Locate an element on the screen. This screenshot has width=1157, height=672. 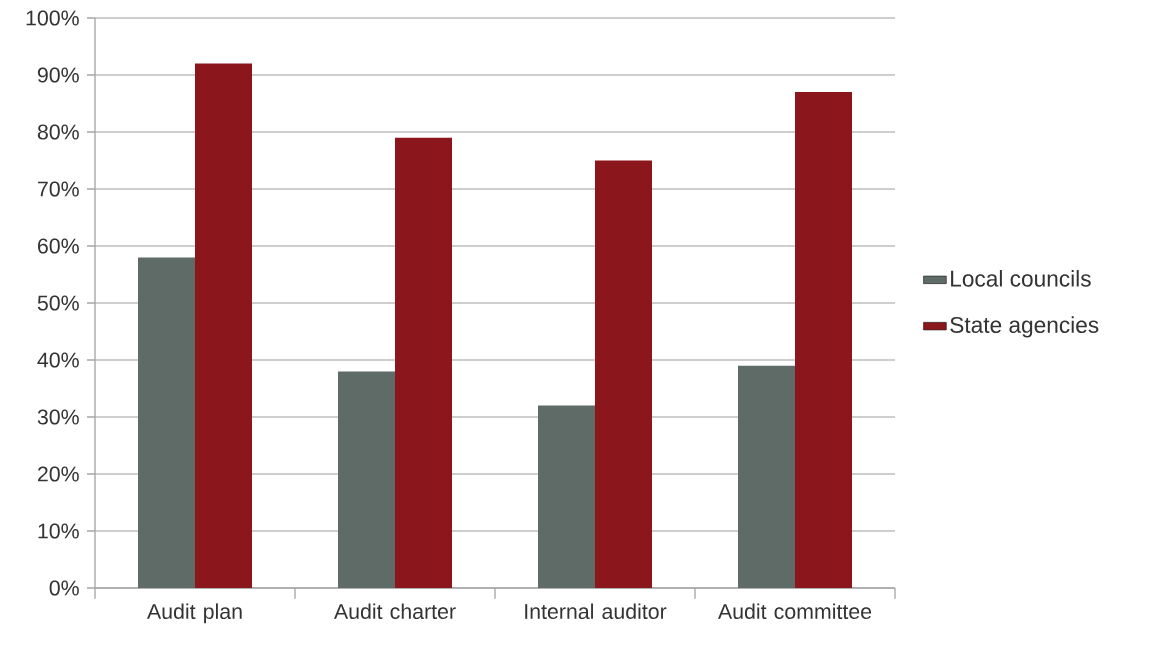
y-tick-label: 50% is located at coordinates (58, 303).